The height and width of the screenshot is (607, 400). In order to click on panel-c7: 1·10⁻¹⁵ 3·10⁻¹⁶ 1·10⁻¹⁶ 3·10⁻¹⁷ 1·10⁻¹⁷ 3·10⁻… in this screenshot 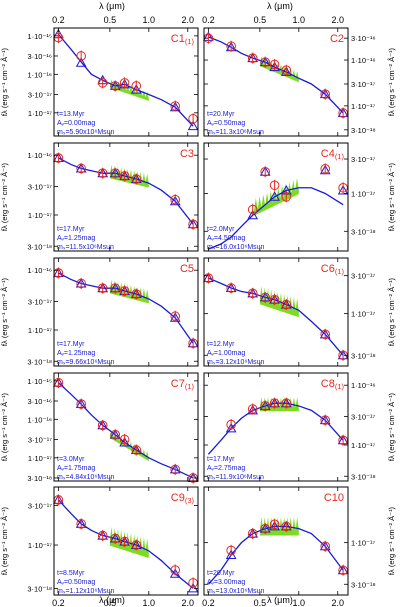, I will do `click(99, 428)`.